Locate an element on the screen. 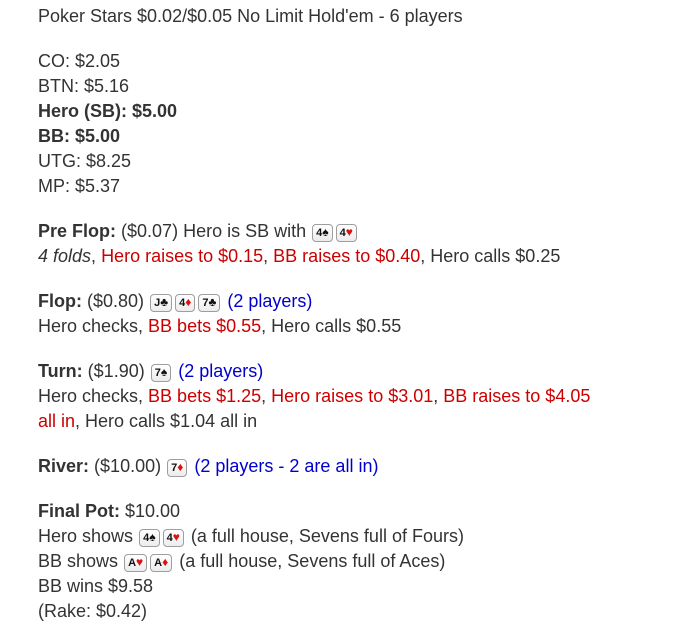  card-badge-ah: A♥ is located at coordinates (136, 563).